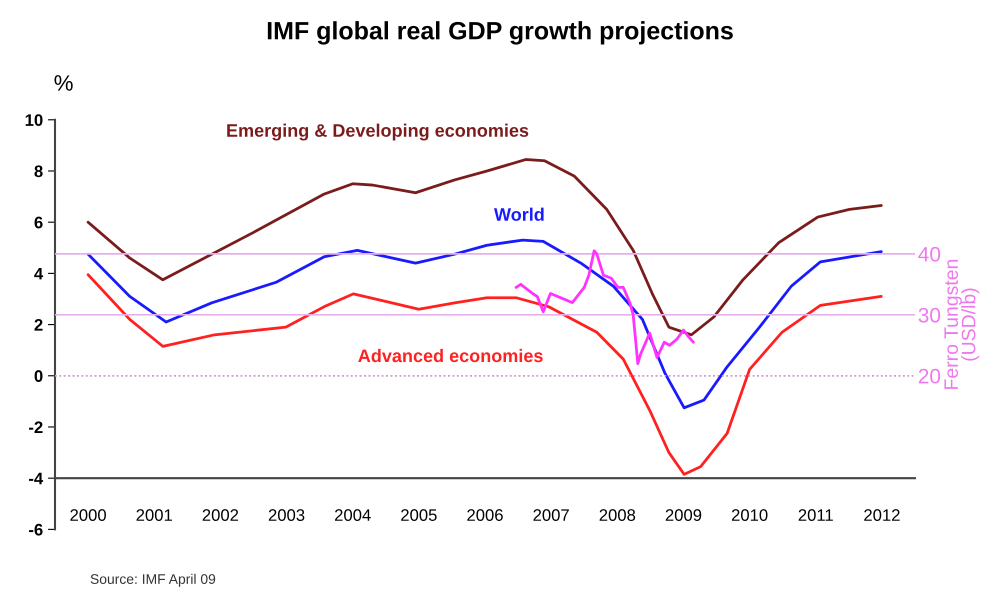 This screenshot has width=1000, height=605. I want to click on y2-tick-label: 40, so click(929, 254).